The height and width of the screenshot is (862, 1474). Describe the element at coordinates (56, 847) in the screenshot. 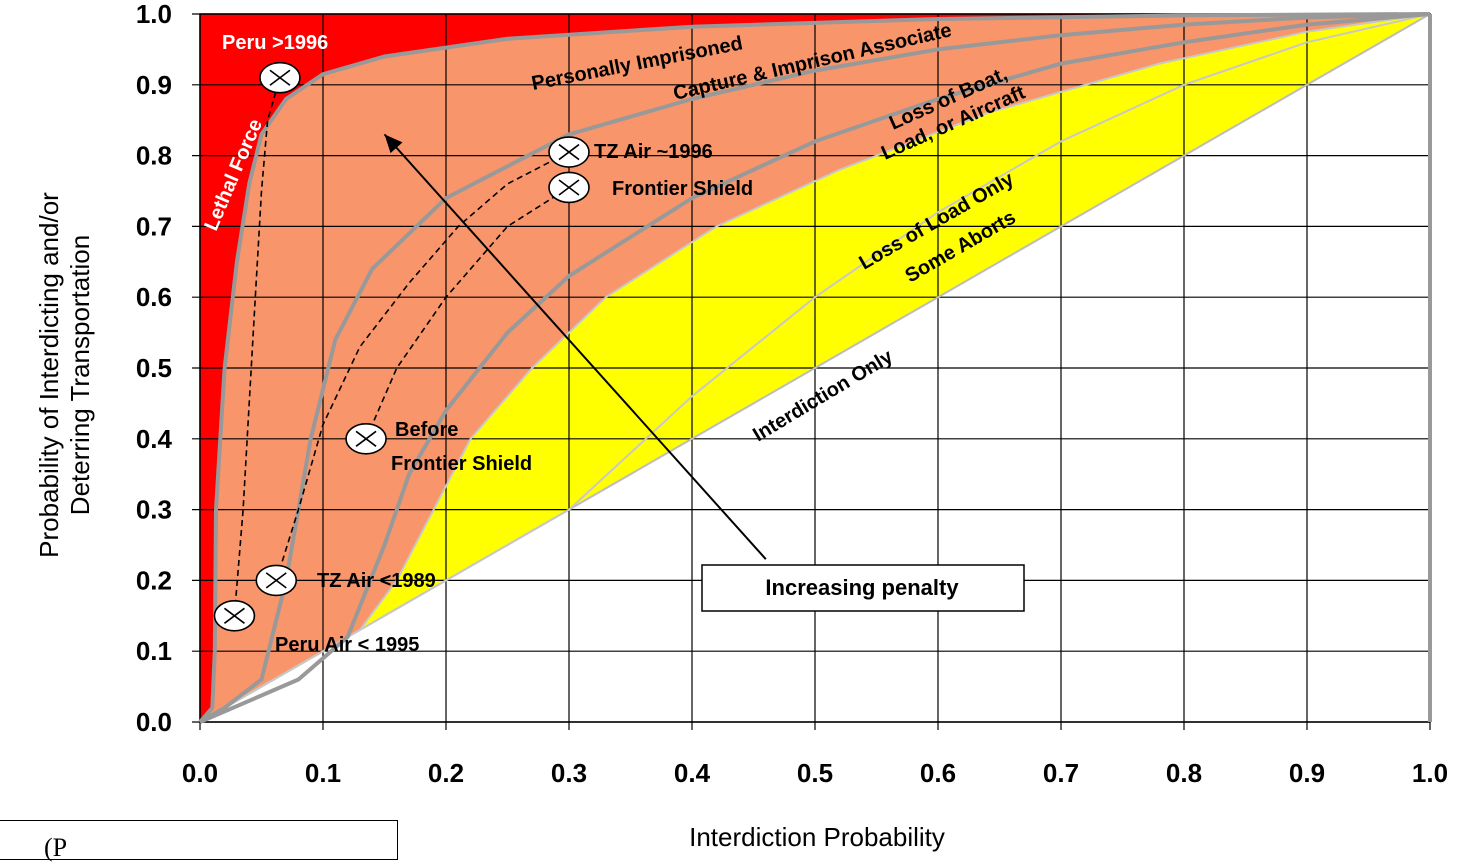

I see `formula-text: (P` at that location.